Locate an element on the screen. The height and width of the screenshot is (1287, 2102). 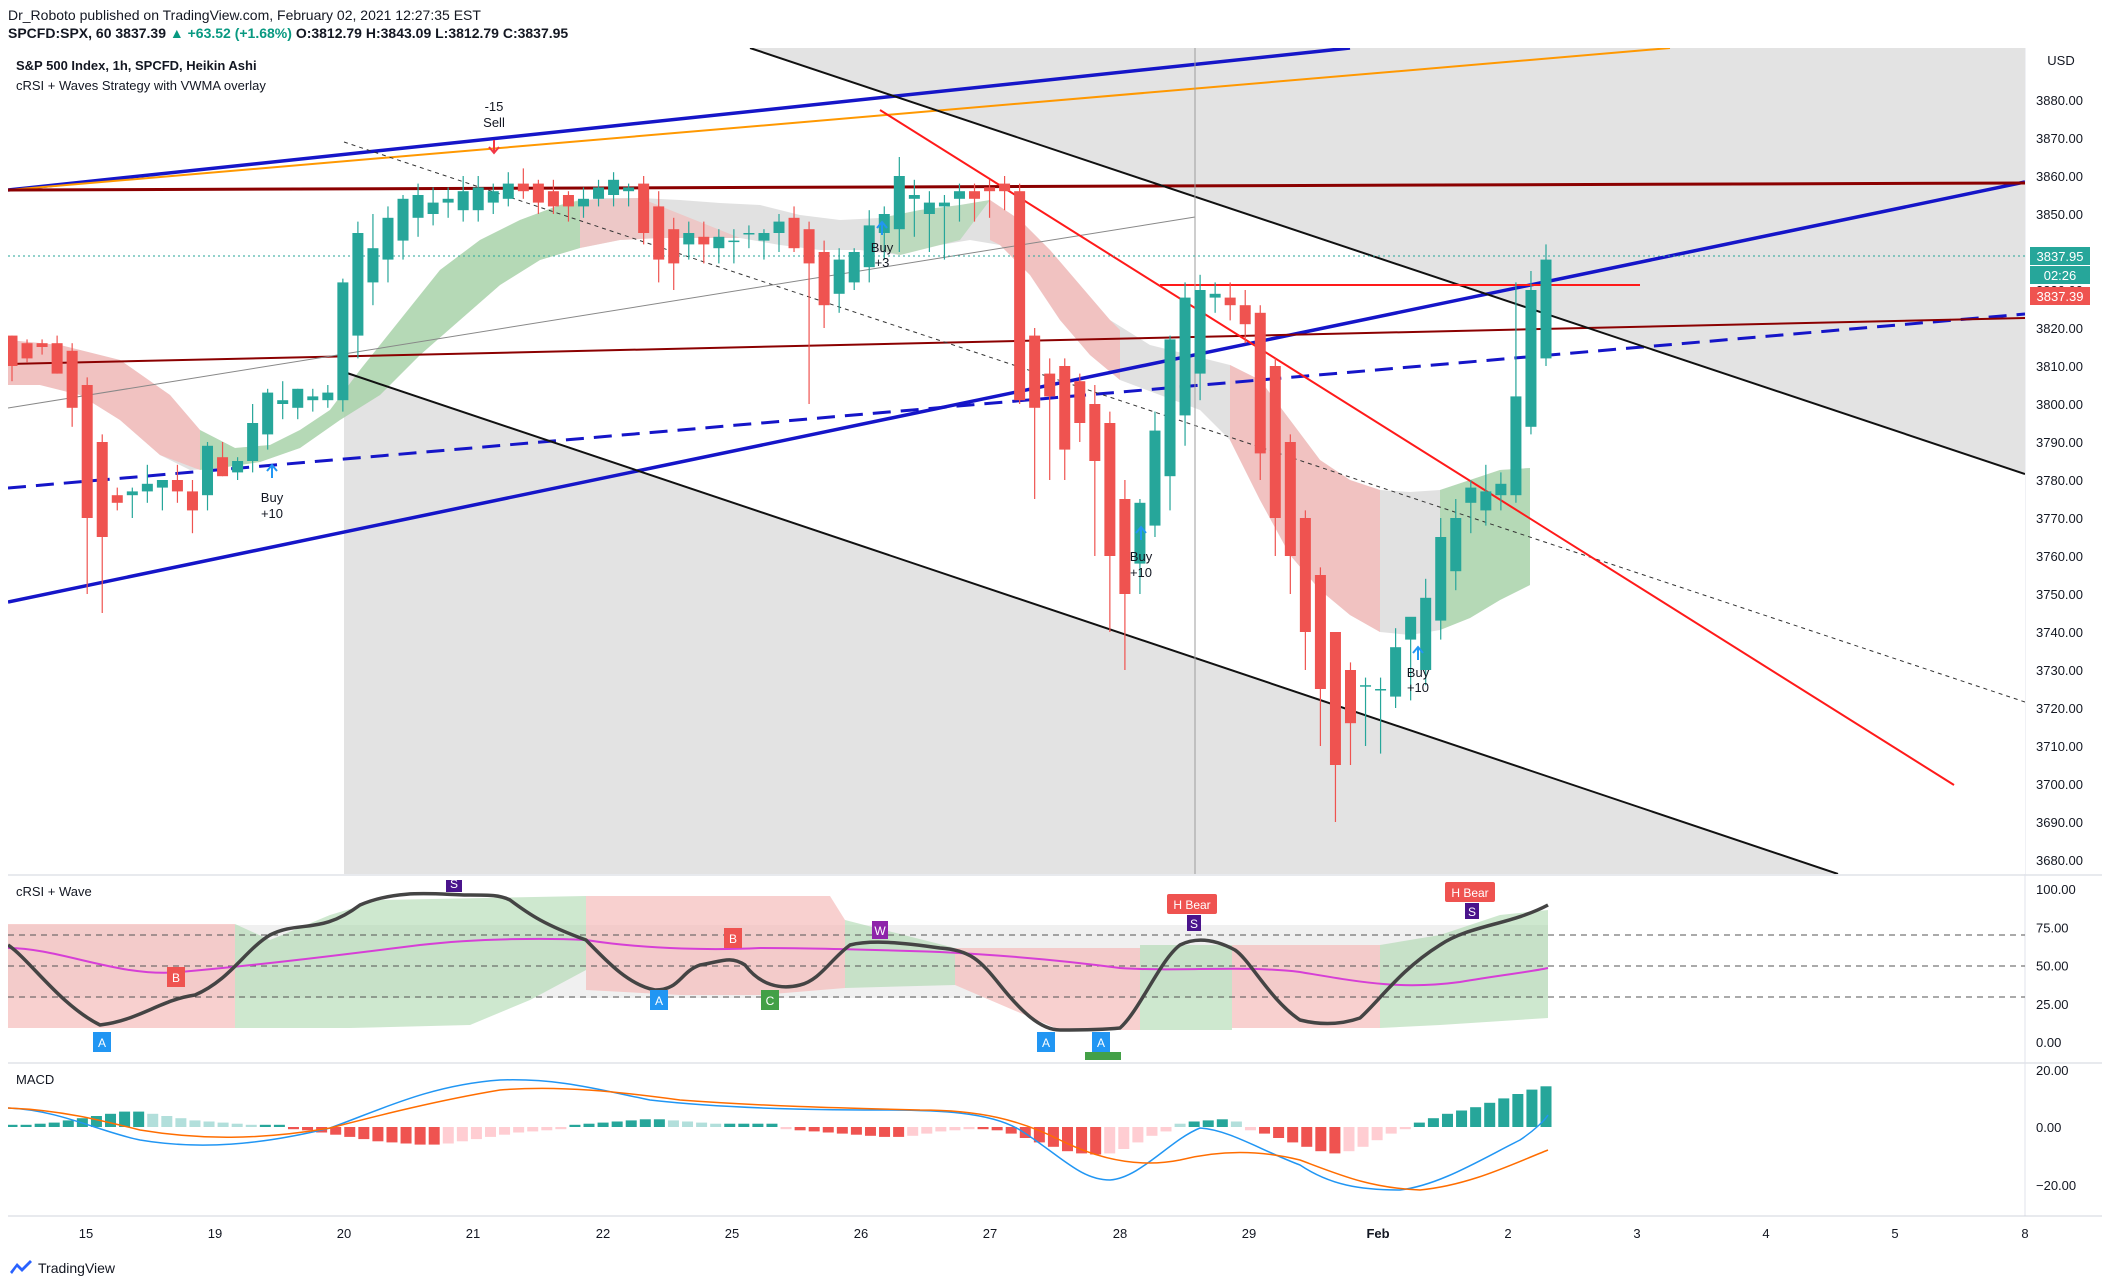
macd-axis: 20.00 0.00 −20.00 is located at coordinates (2056, 1128).